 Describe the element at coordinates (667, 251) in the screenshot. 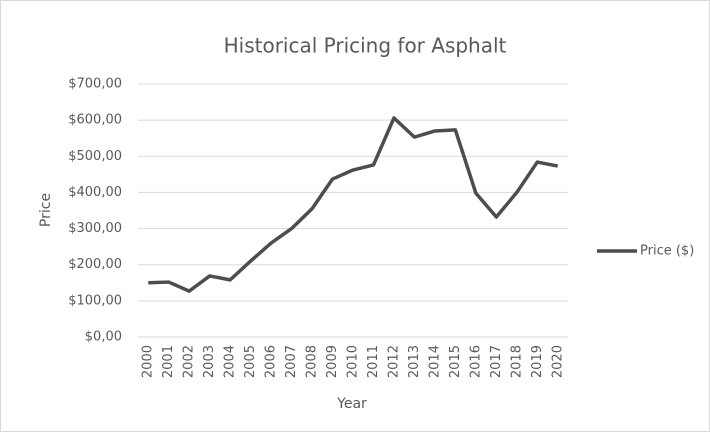

I see `legend-label: Price ($)` at that location.